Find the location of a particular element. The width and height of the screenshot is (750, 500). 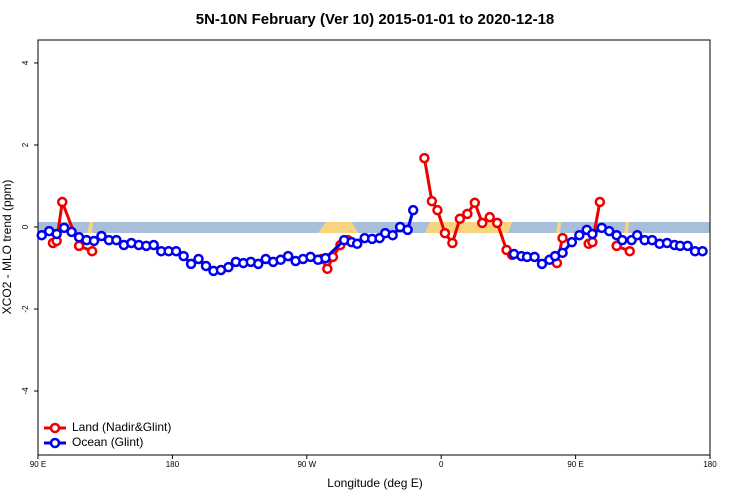

y-tick-label: 4 is located at coordinates (25, 62).